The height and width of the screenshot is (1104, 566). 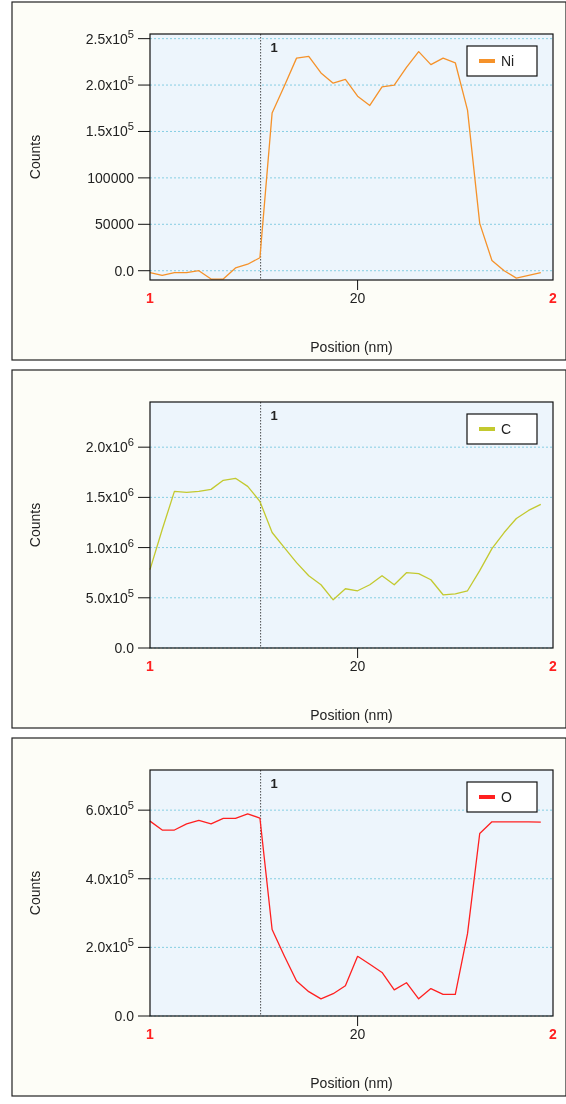 I want to click on y-tick-label: 1.5x10$^{6}$, so click(x=109, y=496).